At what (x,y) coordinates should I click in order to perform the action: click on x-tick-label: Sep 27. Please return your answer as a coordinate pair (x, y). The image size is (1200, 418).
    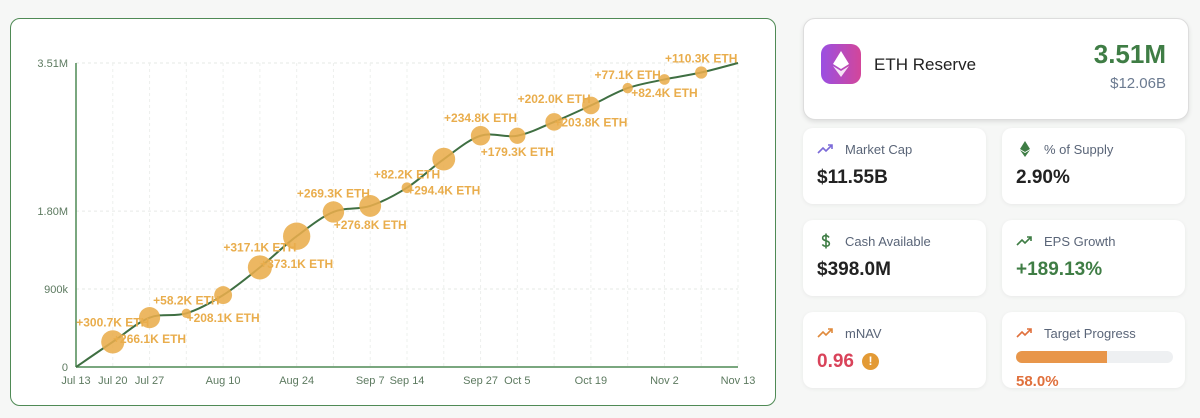
    Looking at the image, I should click on (480, 381).